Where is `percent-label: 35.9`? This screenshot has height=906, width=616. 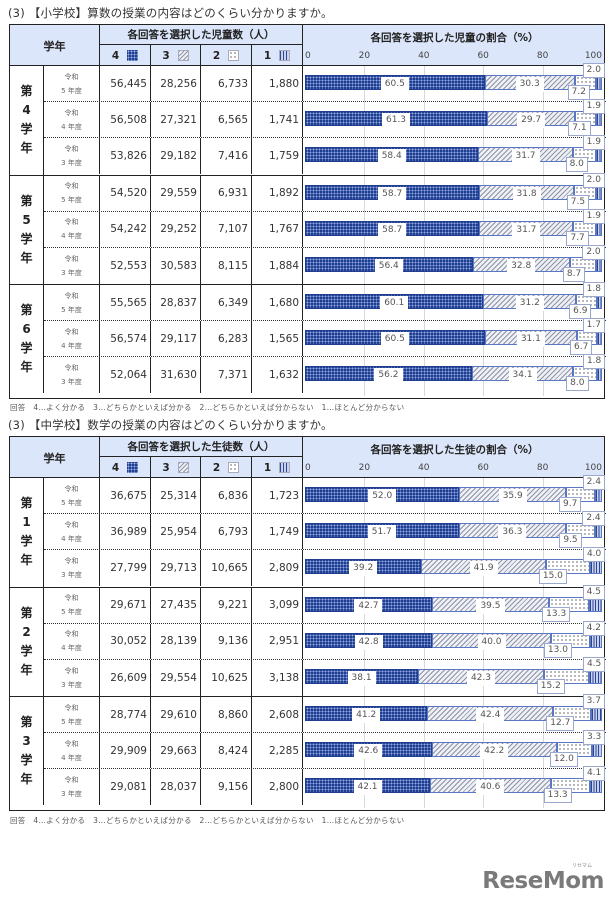 percent-label: 35.9 is located at coordinates (512, 496).